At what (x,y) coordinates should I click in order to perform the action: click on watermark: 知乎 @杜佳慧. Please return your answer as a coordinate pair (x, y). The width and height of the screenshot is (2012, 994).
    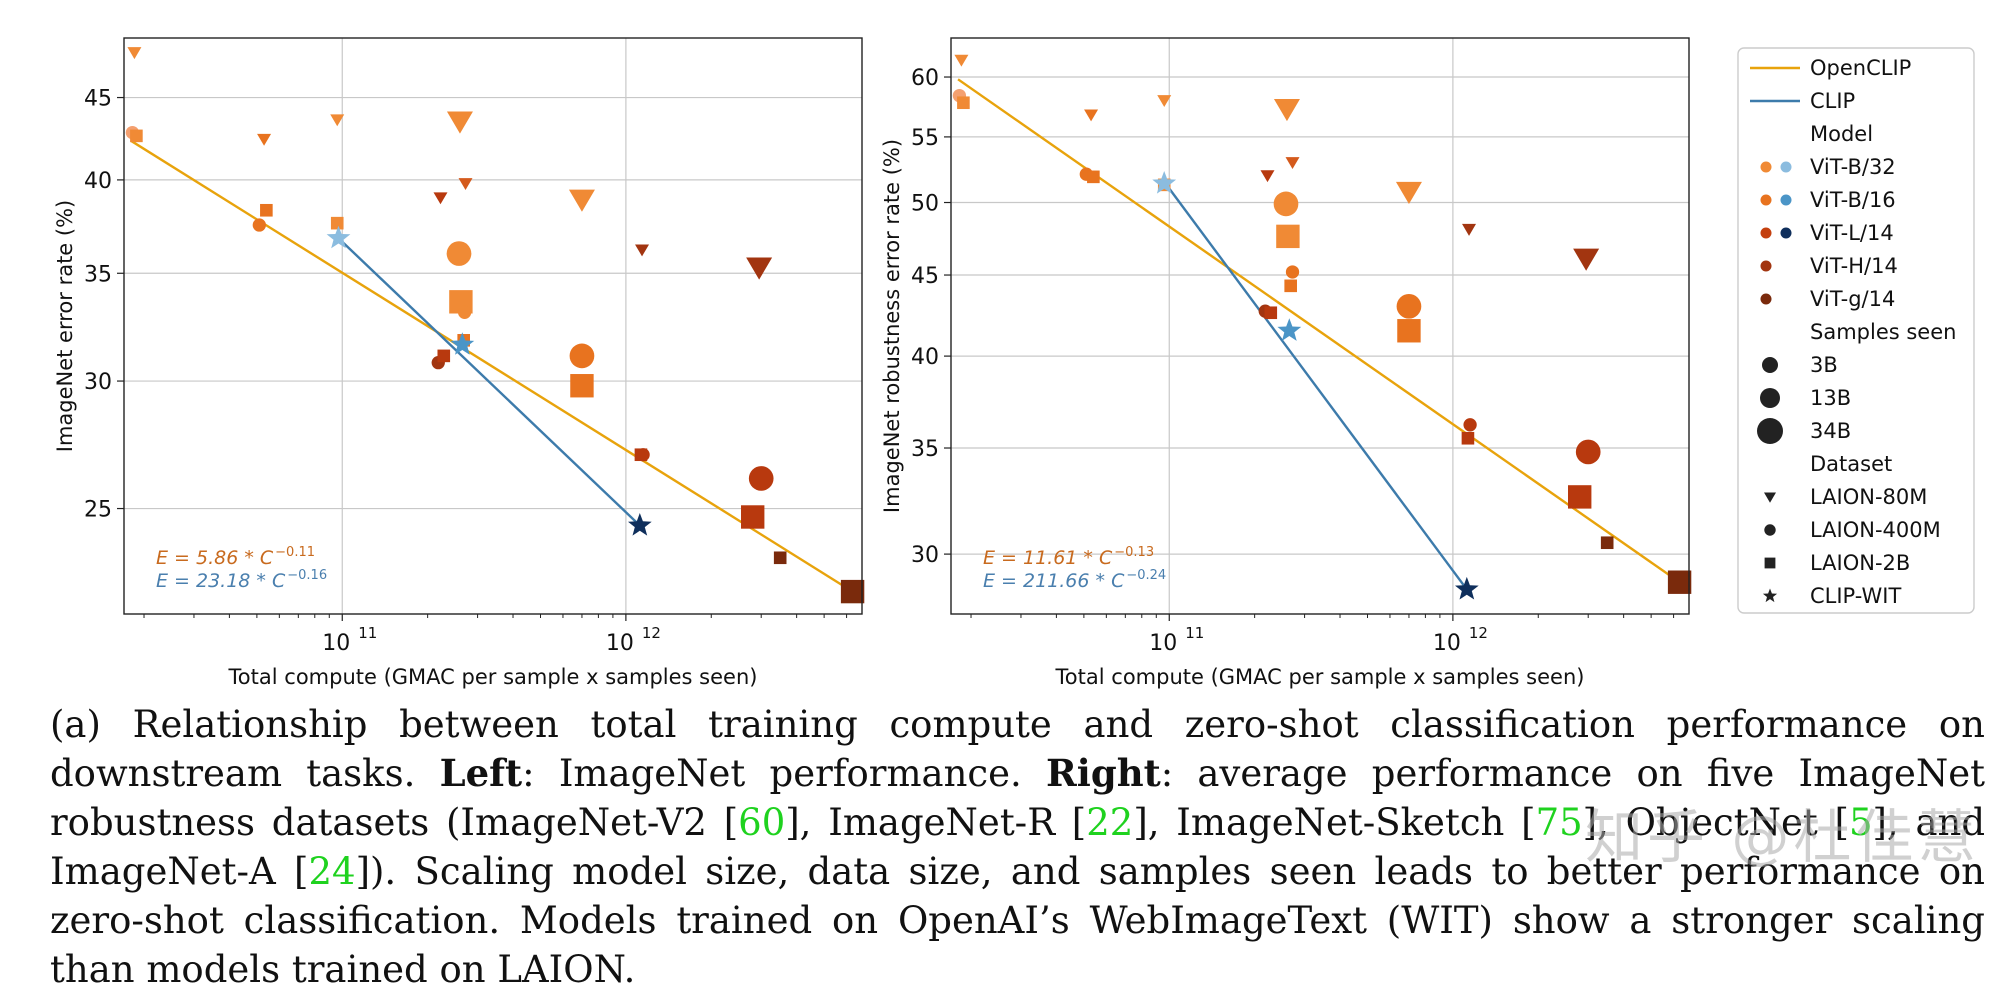
    Looking at the image, I should click on (1782, 837).